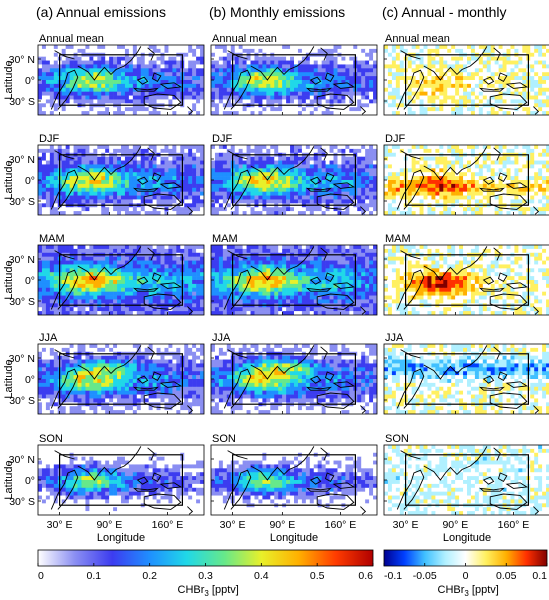  Describe the element at coordinates (365, 576) in the screenshot. I see `colorbar-tick: 0.6` at that location.